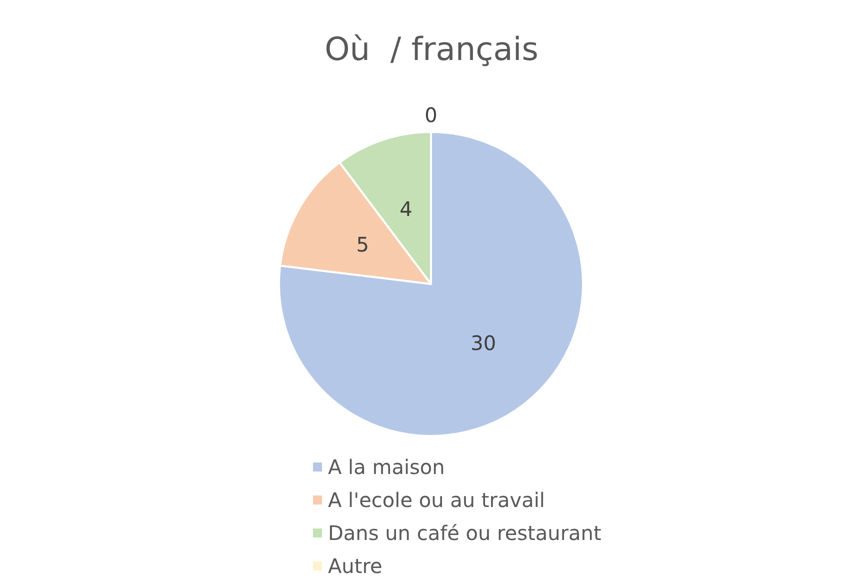  Describe the element at coordinates (436, 500) in the screenshot. I see `legend-label: A l'ecole ou au travail` at that location.